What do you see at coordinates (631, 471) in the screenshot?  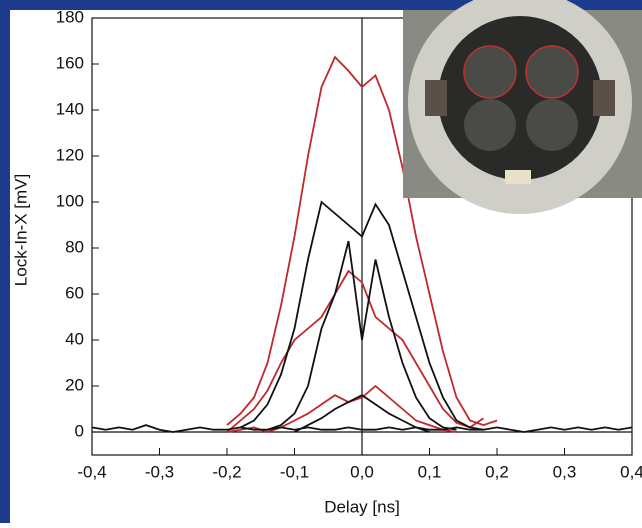 I see `x-tick-label: 0,4` at bounding box center [631, 471].